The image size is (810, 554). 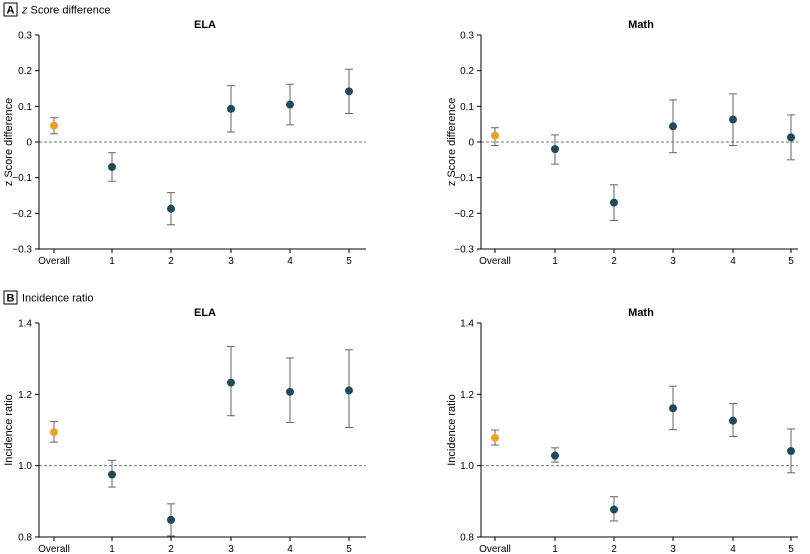 I want to click on panel-a-letter-box, so click(x=10, y=9).